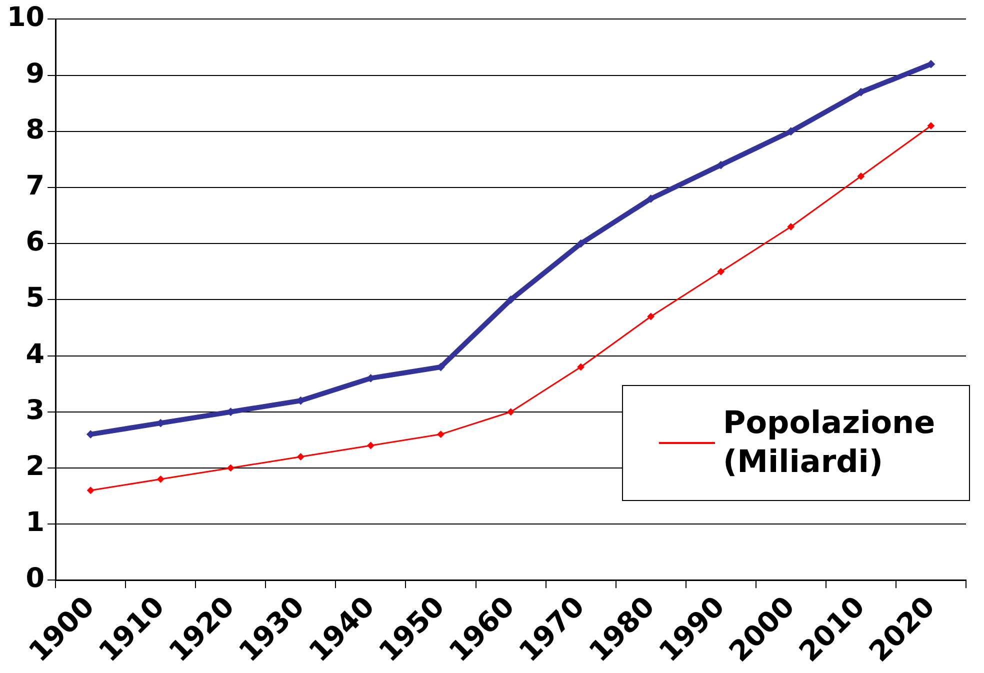 The image size is (984, 673). Describe the element at coordinates (35, 242) in the screenshot. I see `y-tick-label: 6` at that location.